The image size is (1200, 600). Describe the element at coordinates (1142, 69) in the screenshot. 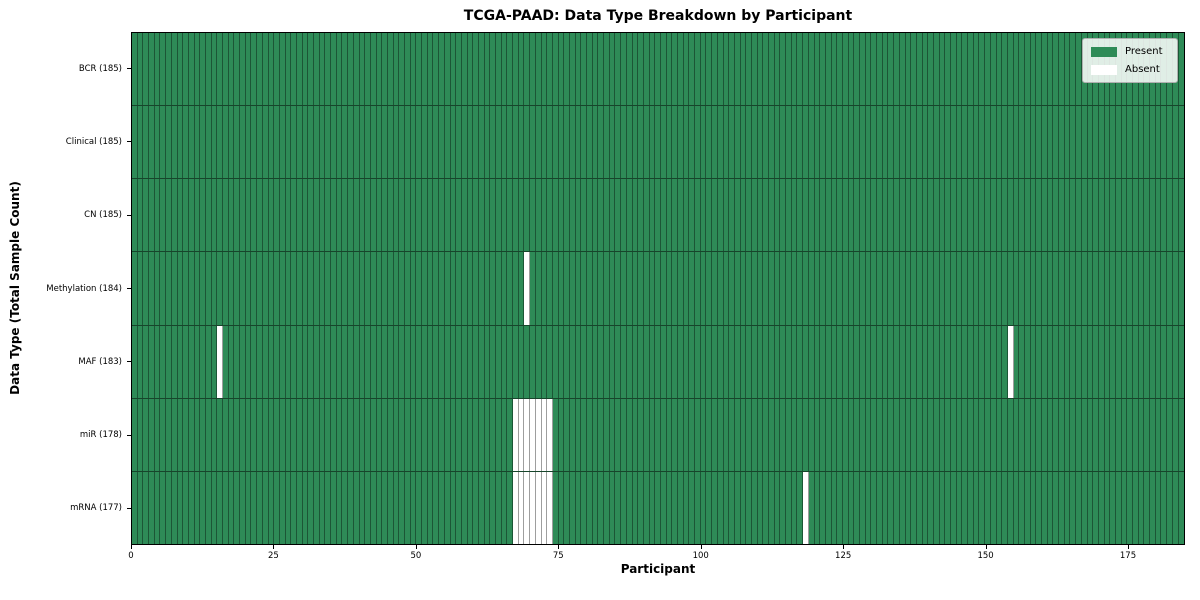

I see `legend-label: Absent` at that location.